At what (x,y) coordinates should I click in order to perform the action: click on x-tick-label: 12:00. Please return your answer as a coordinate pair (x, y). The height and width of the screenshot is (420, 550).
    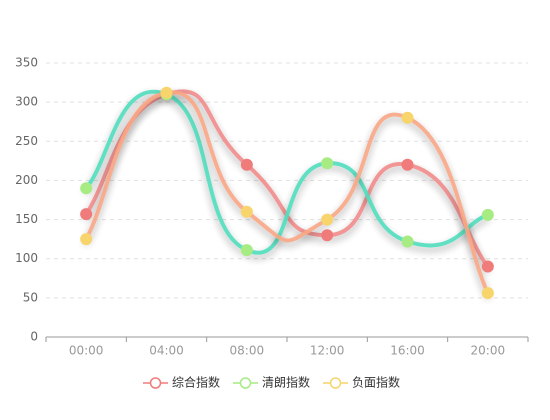
    Looking at the image, I should click on (327, 351).